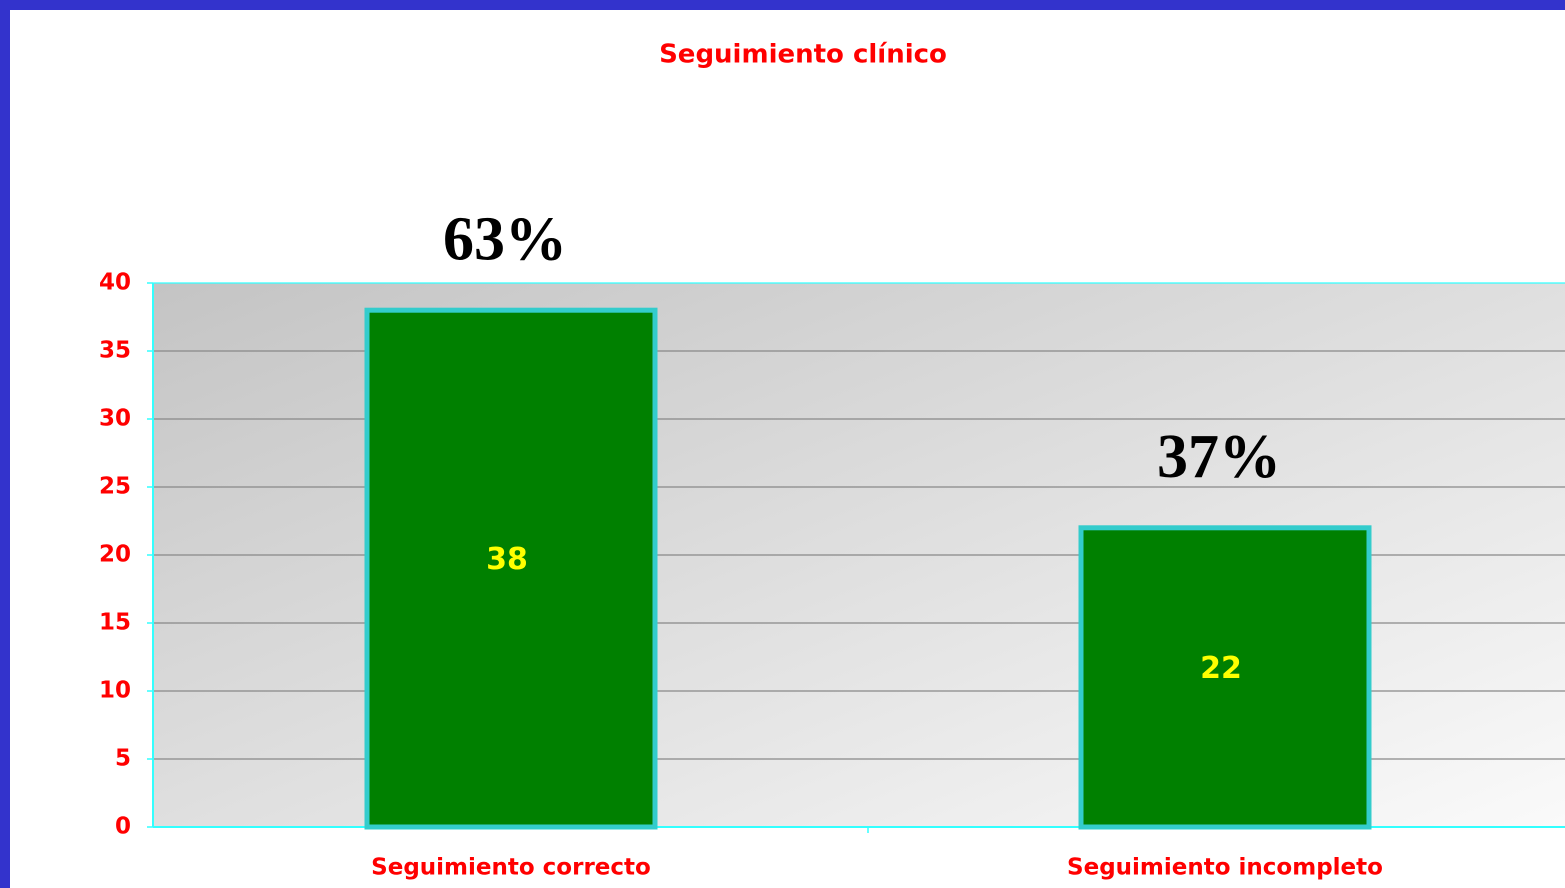  Describe the element at coordinates (505, 239) in the screenshot. I see `annotation: 63%` at that location.